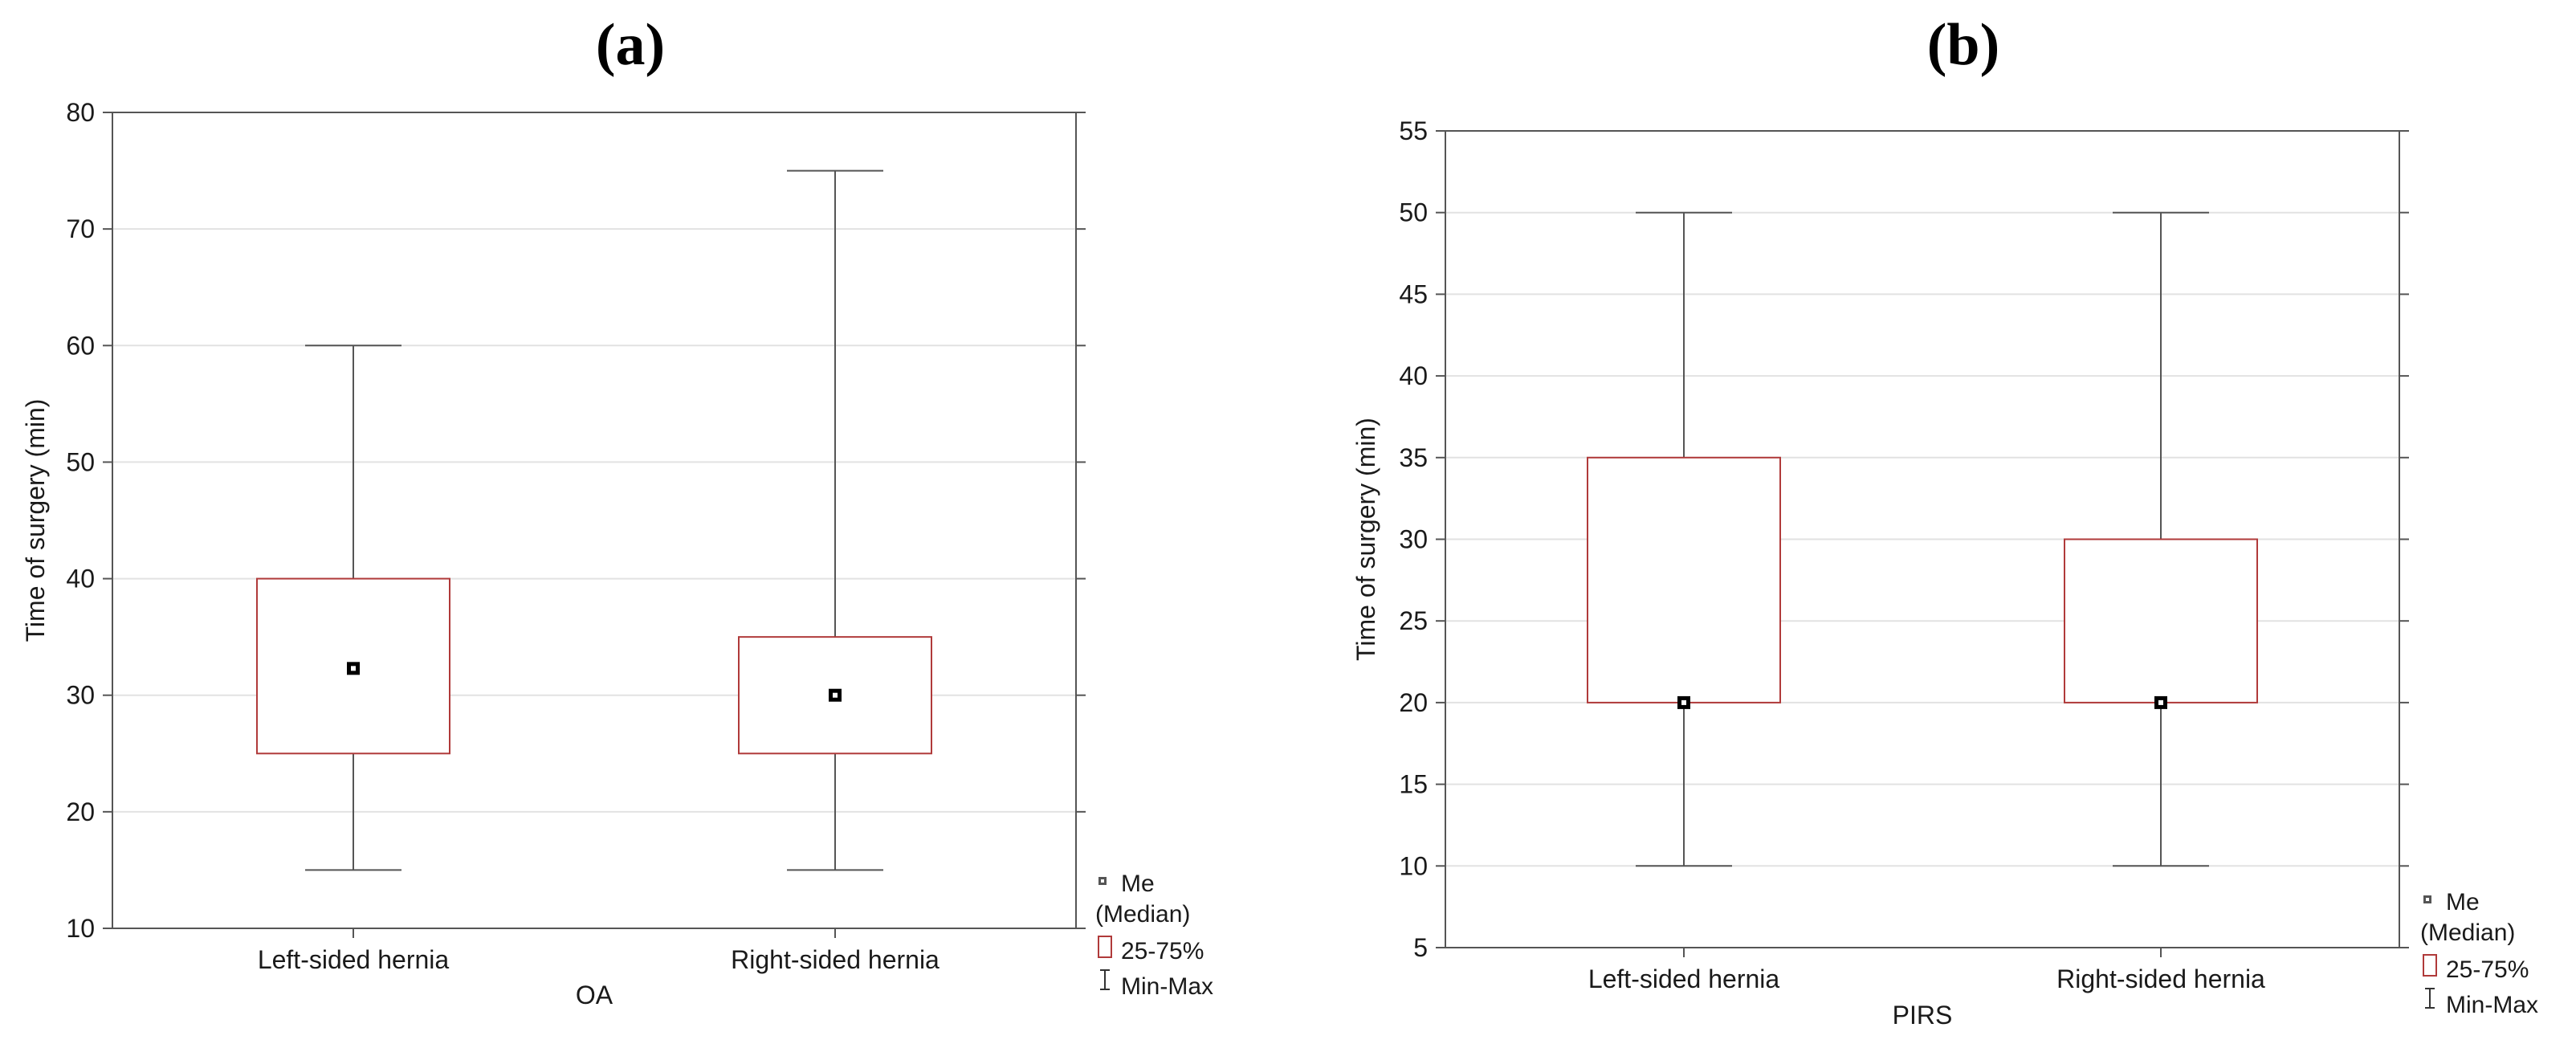  What do you see at coordinates (80, 228) in the screenshot?
I see `y-tick-label: 70` at bounding box center [80, 228].